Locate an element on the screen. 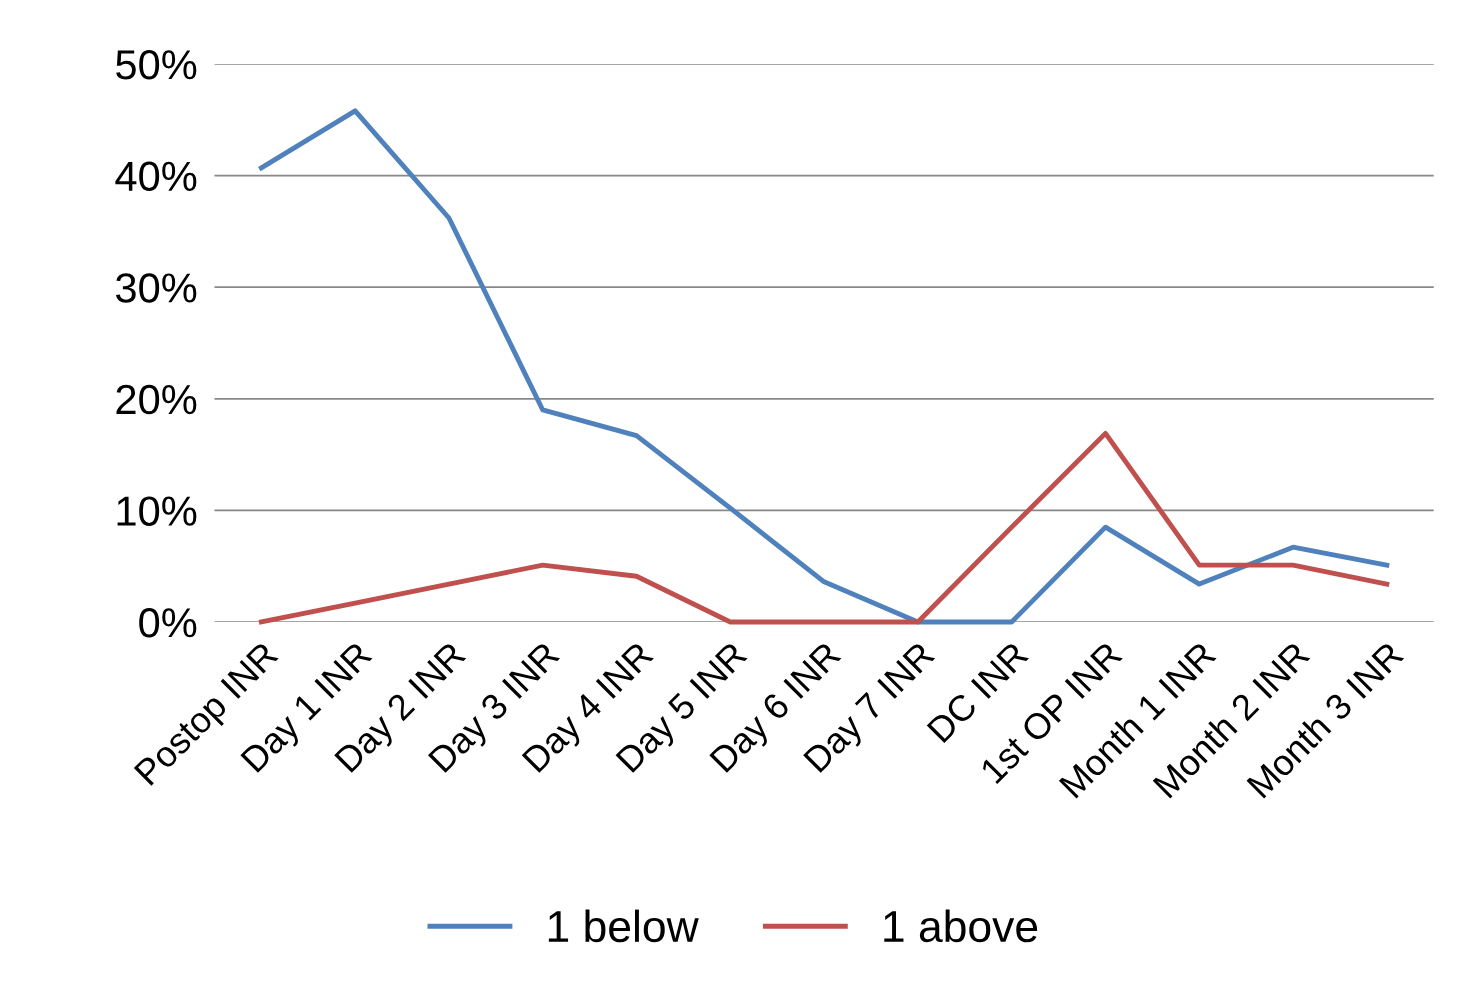 Image resolution: width=1469 pixels, height=996 pixels. y-tick-label: 50% is located at coordinates (156, 65).